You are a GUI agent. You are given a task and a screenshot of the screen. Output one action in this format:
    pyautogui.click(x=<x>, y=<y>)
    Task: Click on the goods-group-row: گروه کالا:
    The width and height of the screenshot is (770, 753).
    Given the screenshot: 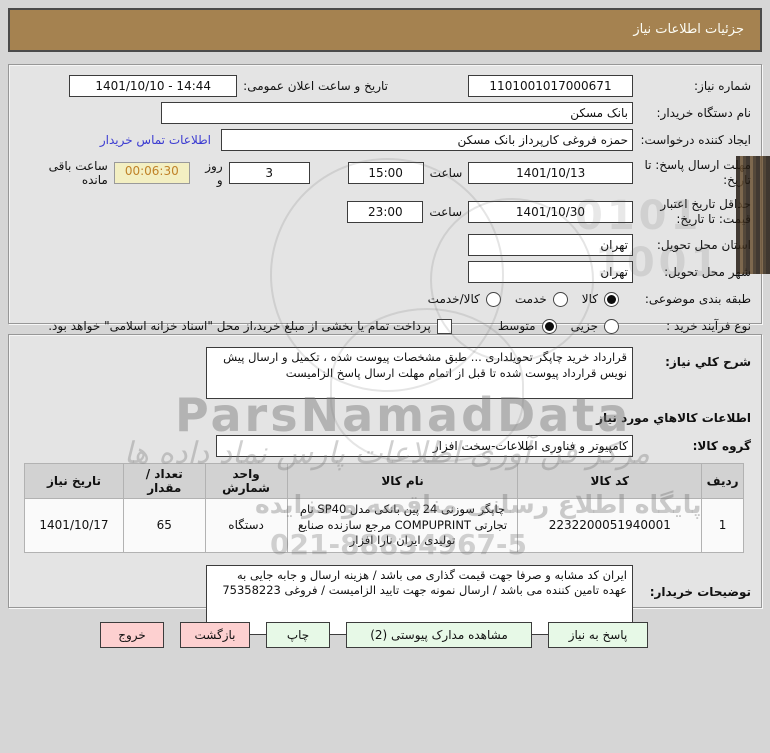 What is the action you would take?
    pyautogui.click(x=385, y=446)
    